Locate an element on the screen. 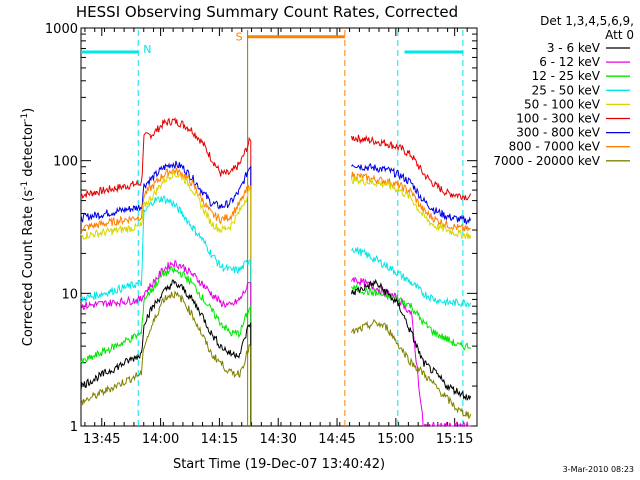 The width and height of the screenshot is (640, 480). y-axis-label: Corrected Count Rate (s-1 detector-1) is located at coordinates (28, 227).